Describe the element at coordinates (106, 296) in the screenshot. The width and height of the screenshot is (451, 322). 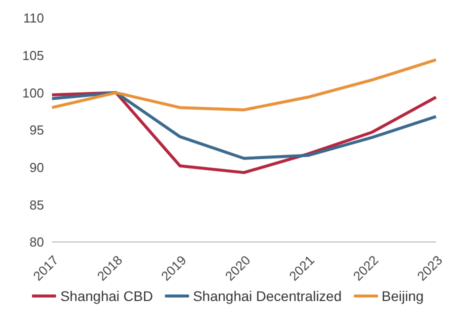
I see `legend-label: Shanghai CBD` at that location.